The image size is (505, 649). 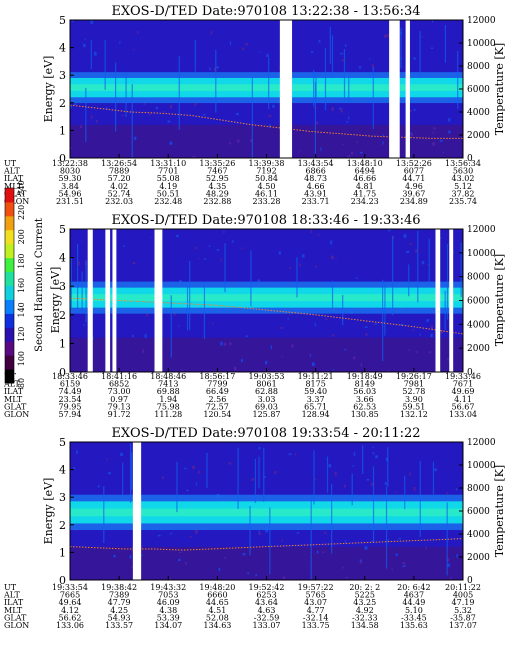 What do you see at coordinates (481, 254) in the screenshot?
I see `y-right-tick-label: 10000` at bounding box center [481, 254].